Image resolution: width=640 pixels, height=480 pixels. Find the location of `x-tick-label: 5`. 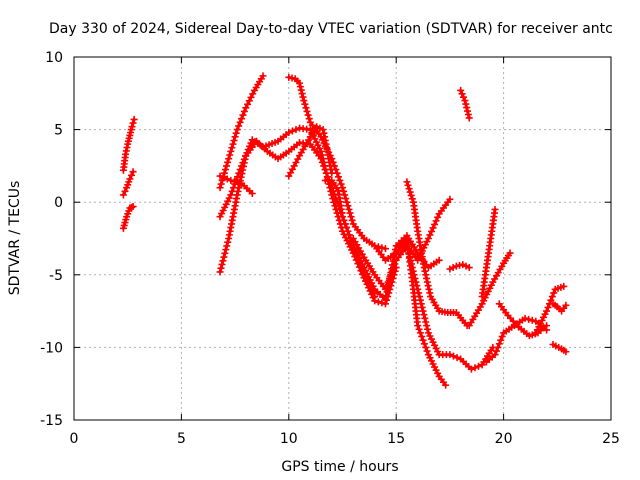

x-tick-label: 5 is located at coordinates (181, 439).